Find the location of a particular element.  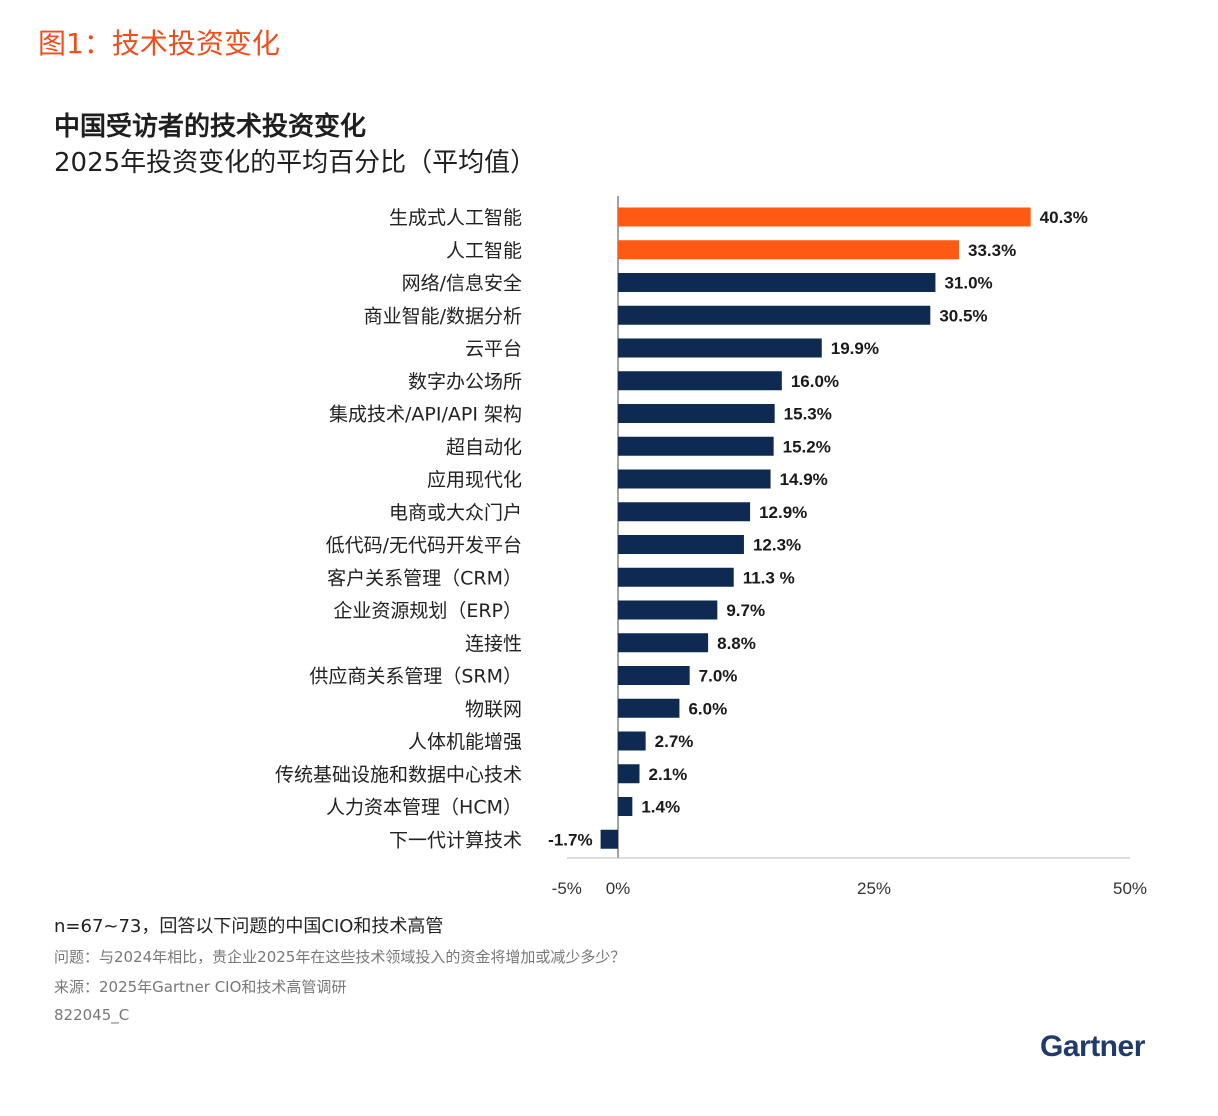

data-label: 40.3% is located at coordinates (1064, 217).